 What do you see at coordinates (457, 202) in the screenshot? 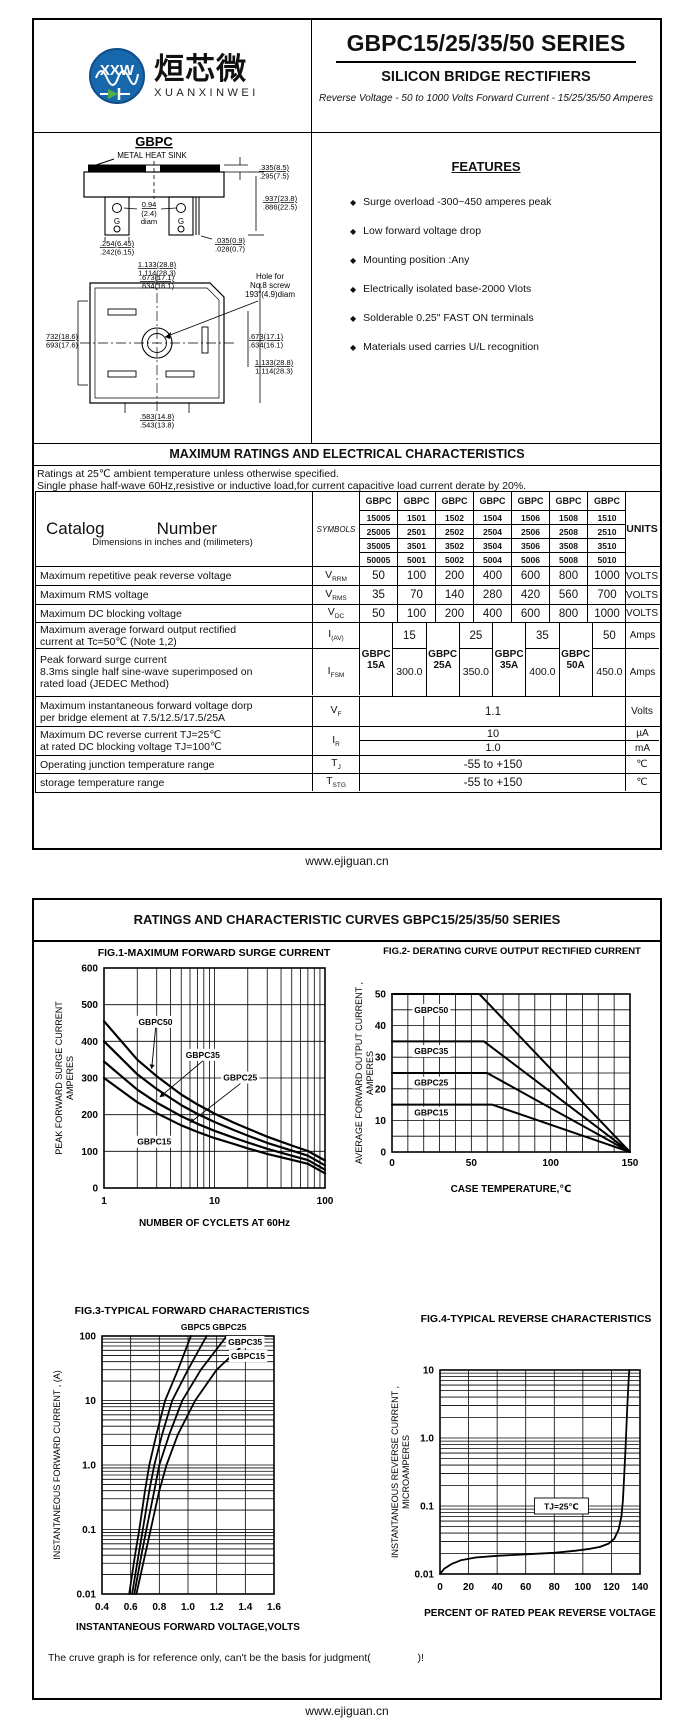
I see `feature-text: Surge overload -300~450 amperes peak` at bounding box center [457, 202].